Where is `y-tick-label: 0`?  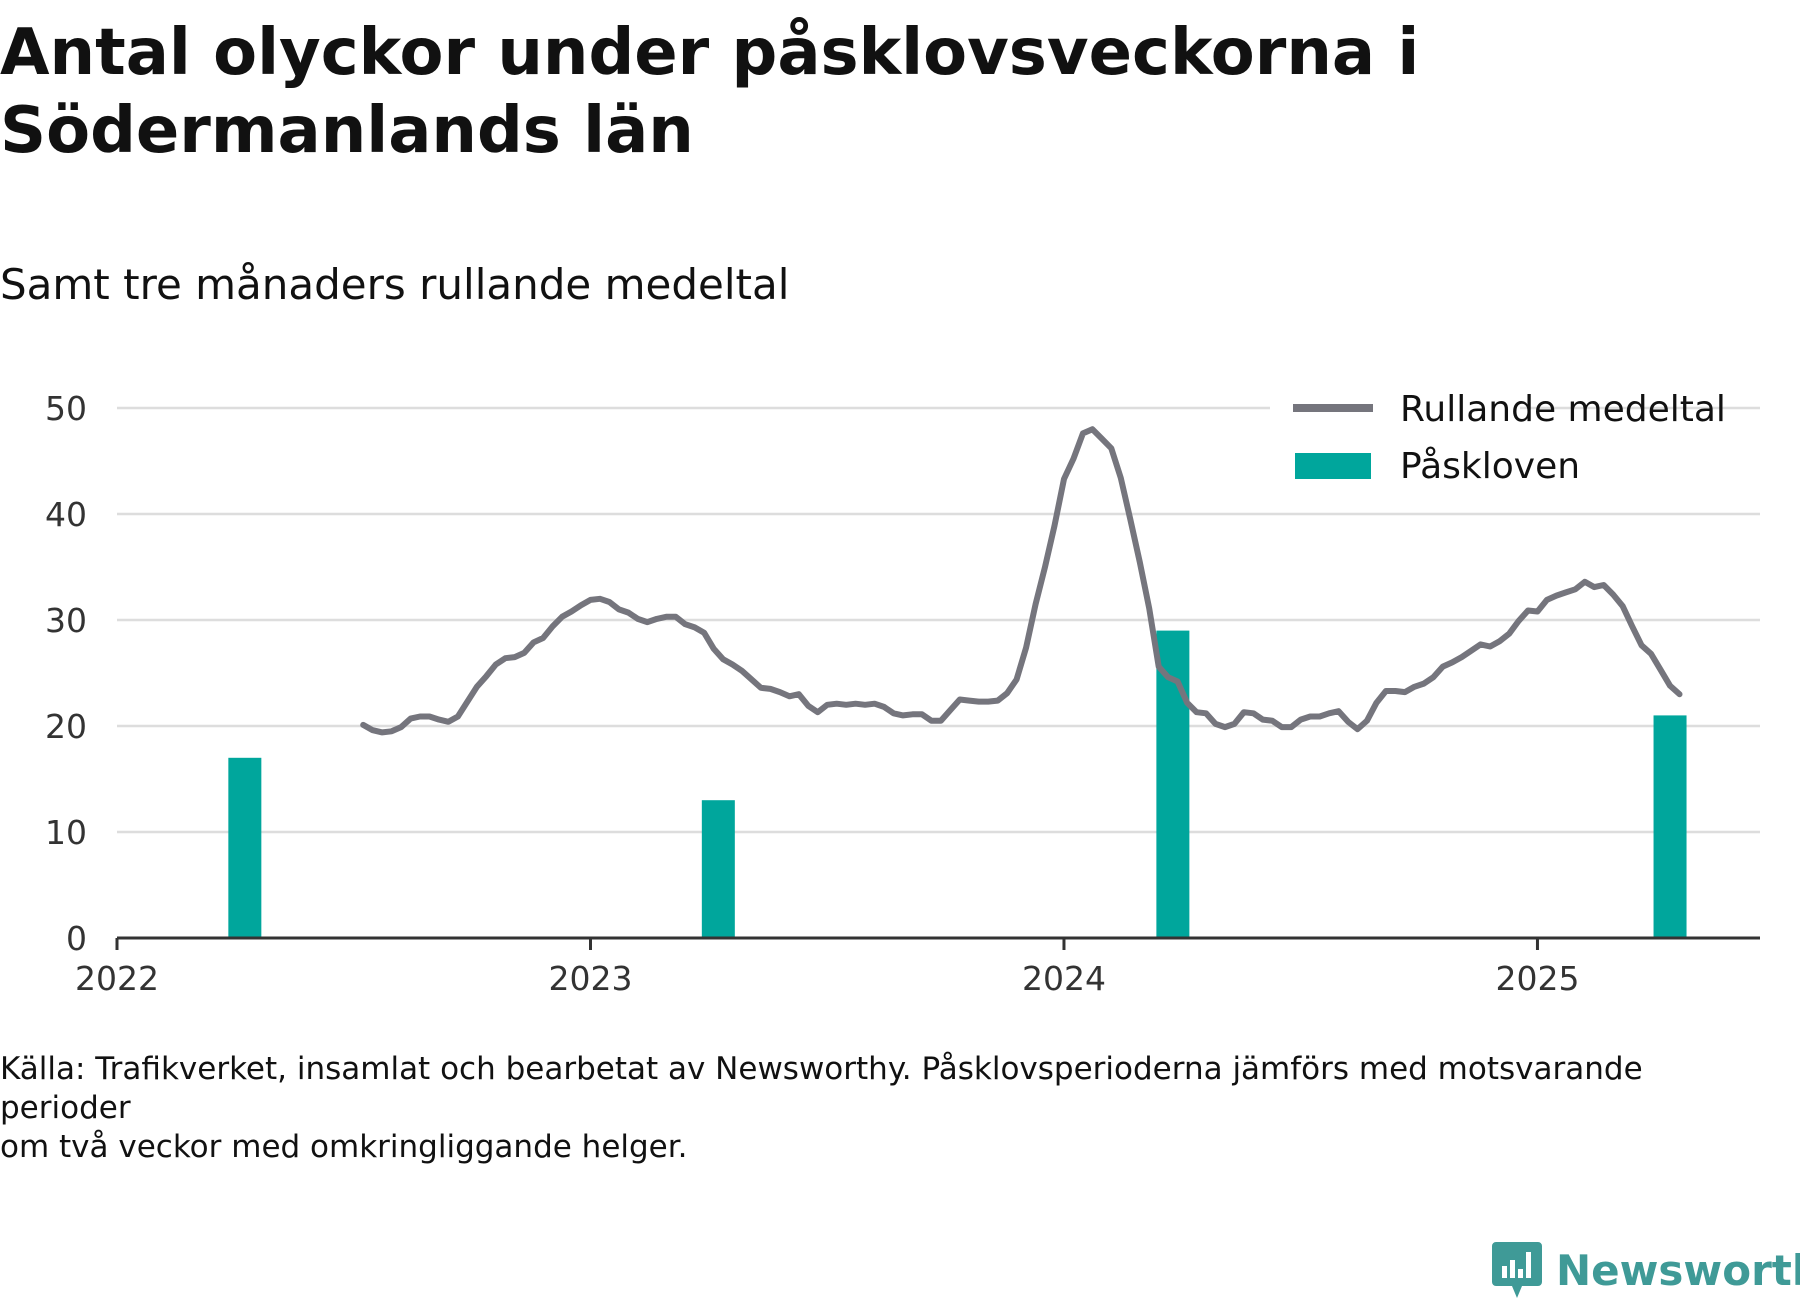 y-tick-label: 0 is located at coordinates (76, 938).